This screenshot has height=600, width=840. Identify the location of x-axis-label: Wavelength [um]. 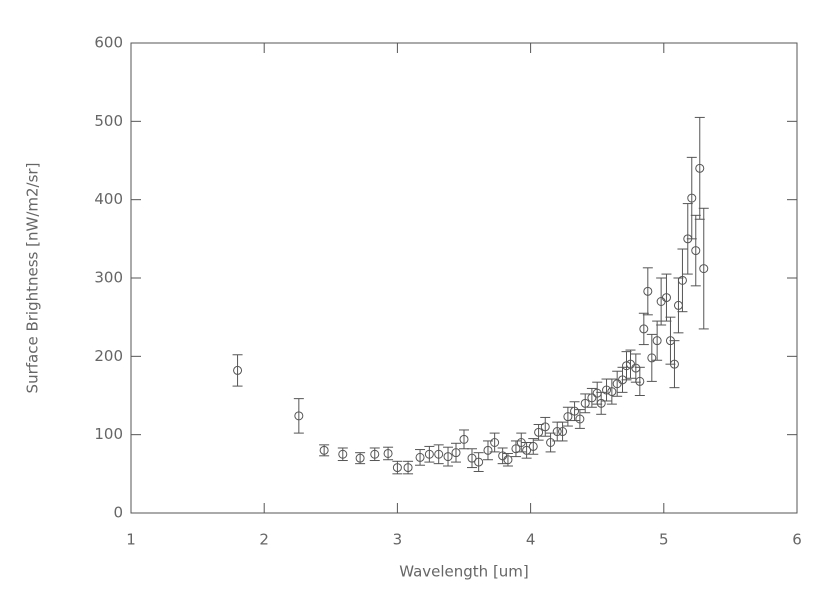
(464, 572).